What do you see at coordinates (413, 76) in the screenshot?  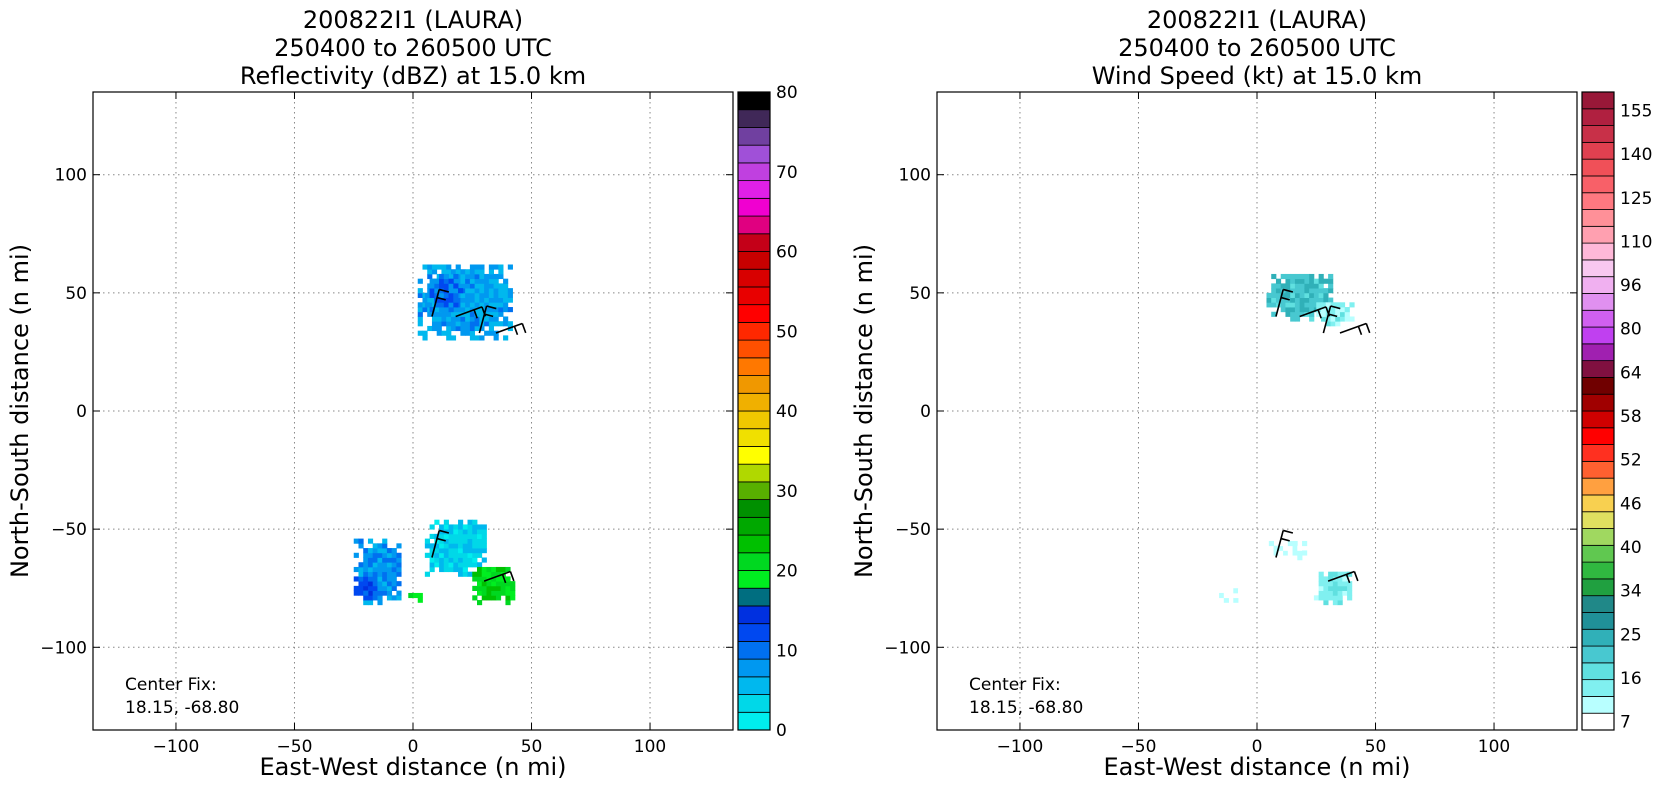 I see `panel-title-line3: Reflectivity (dBZ) at 15.0 km` at bounding box center [413, 76].